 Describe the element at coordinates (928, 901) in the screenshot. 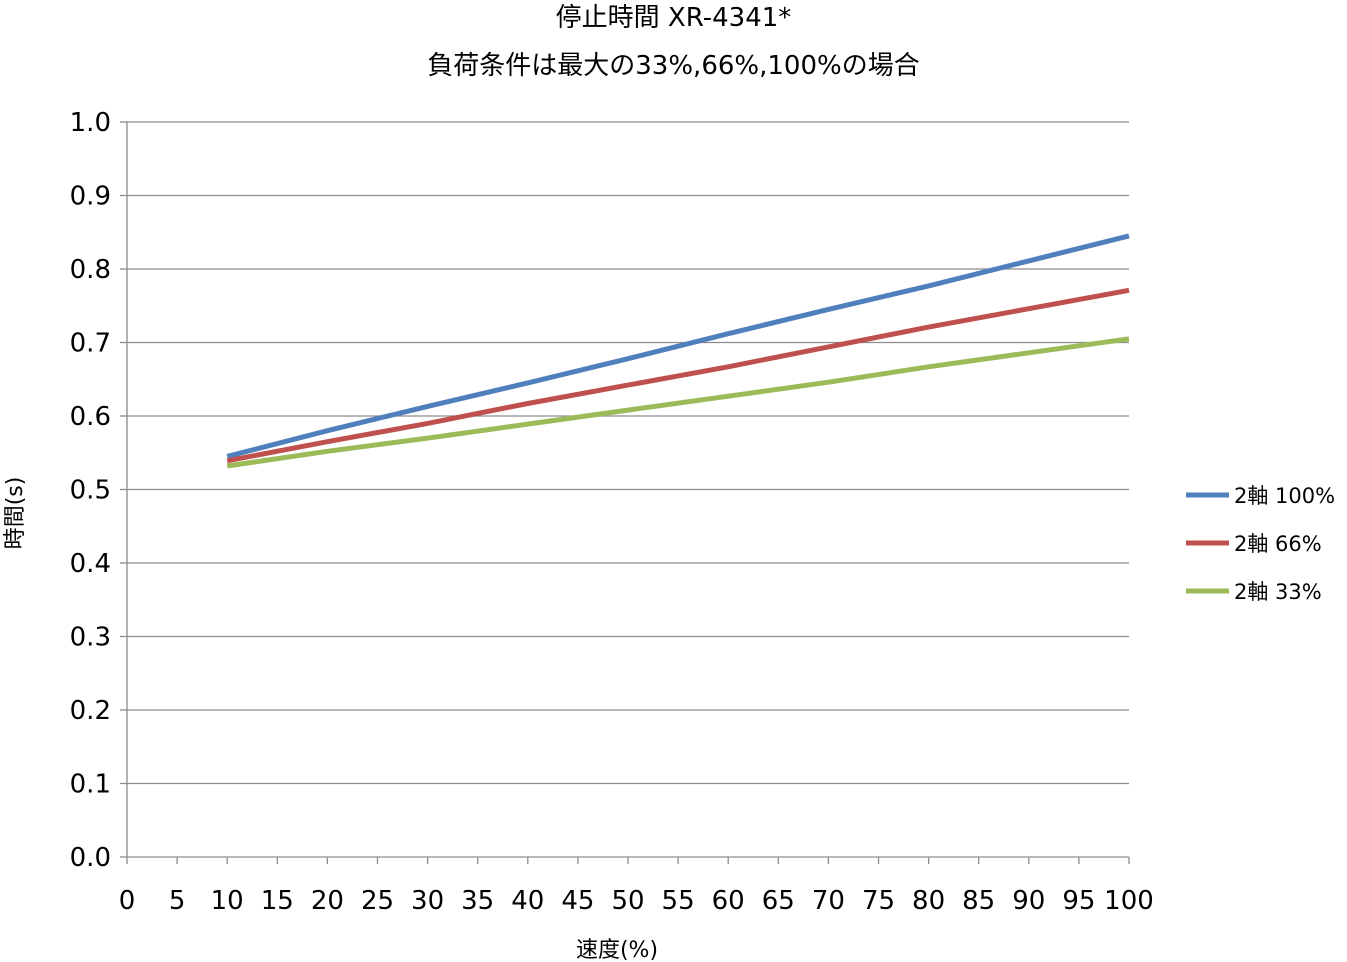

I see `x-tick-label: 80` at that location.